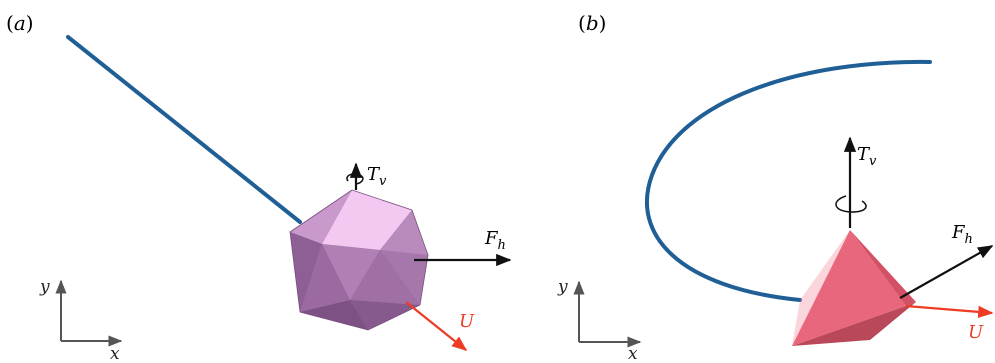  What do you see at coordinates (184, 129) in the screenshot?
I see `trajectory-line-a` at bounding box center [184, 129].